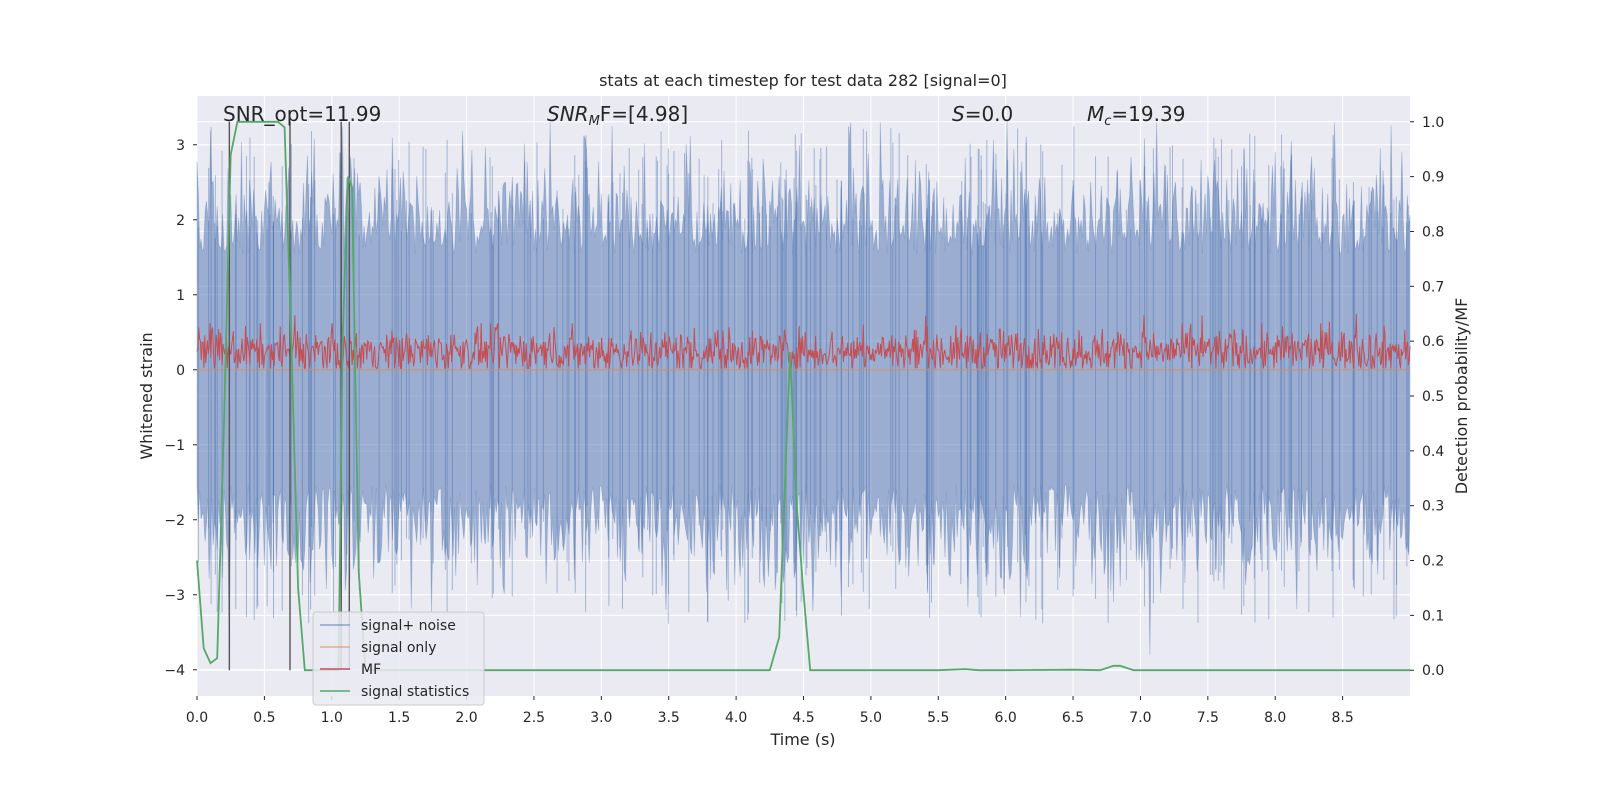 The width and height of the screenshot is (1600, 800). I want to click on yr-tick-label-10: 1.0, so click(1433, 123).